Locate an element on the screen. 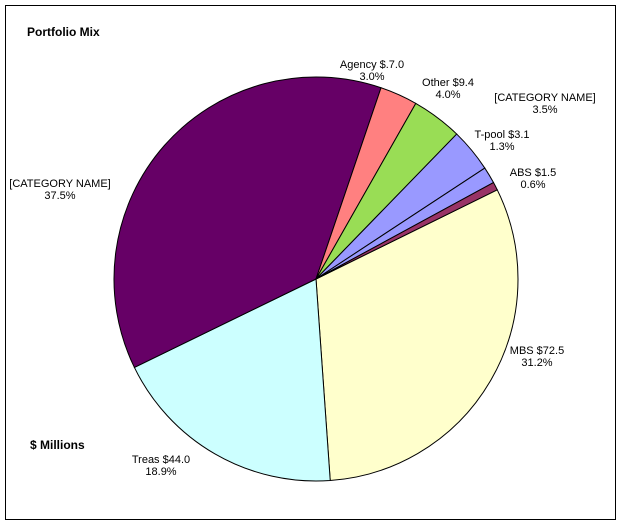 This screenshot has height=527, width=623. data-label-agency: Agency $.7.0 3.0% is located at coordinates (372, 71).